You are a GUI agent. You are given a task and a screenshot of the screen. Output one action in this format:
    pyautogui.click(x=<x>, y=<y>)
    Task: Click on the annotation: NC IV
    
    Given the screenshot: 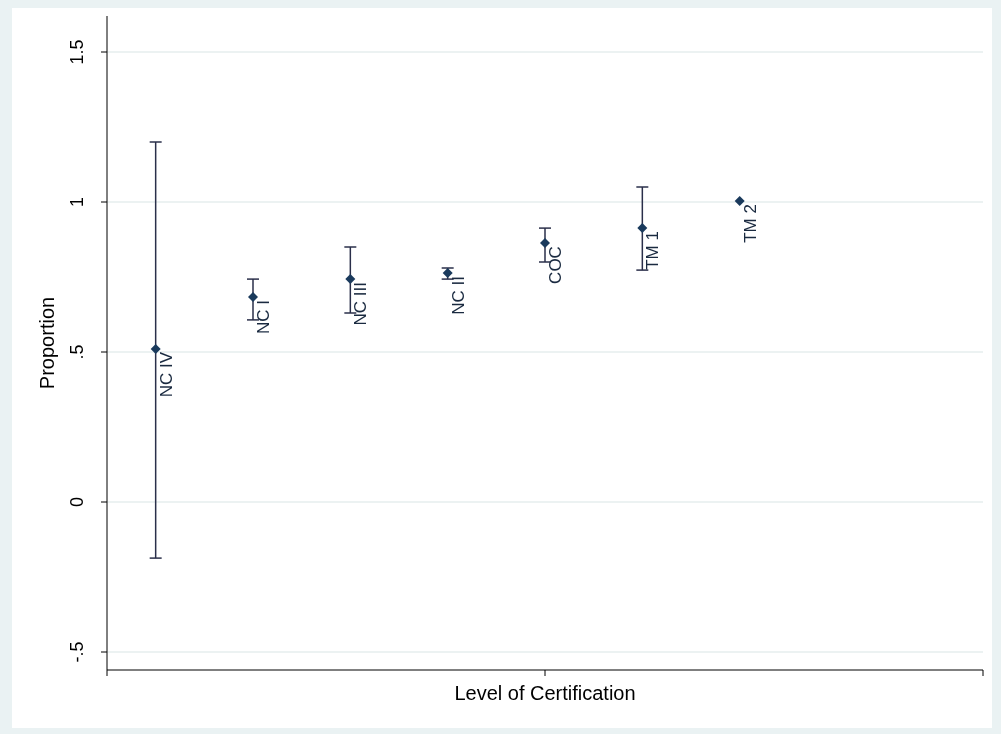 What is the action you would take?
    pyautogui.click(x=166, y=374)
    